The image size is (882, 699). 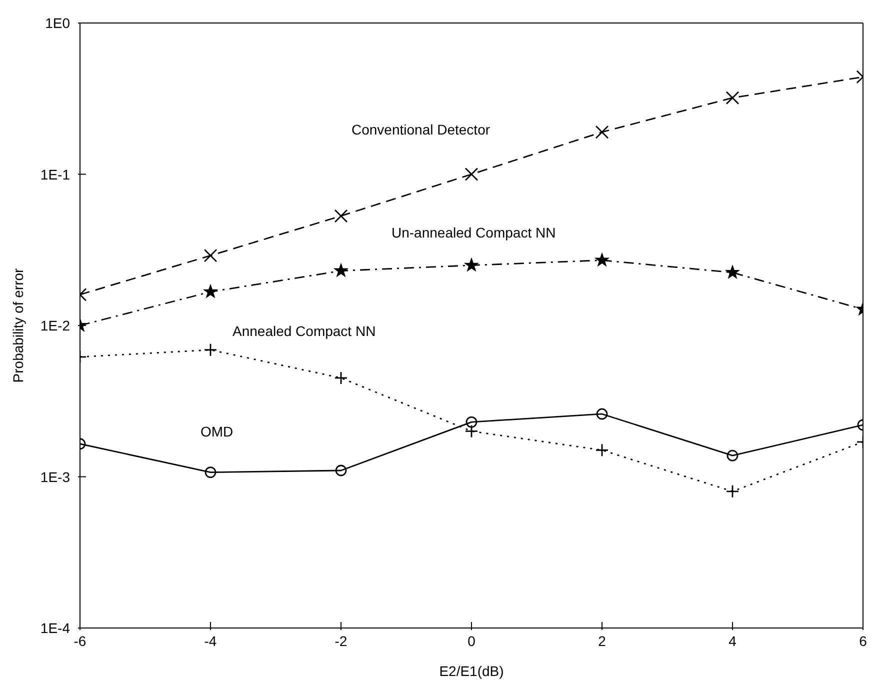 I want to click on y-axis-title: Probability of error, so click(x=18, y=325).